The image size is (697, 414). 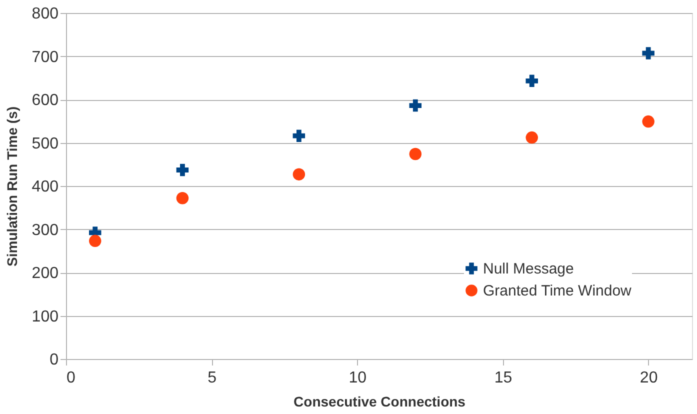 What do you see at coordinates (45, 187) in the screenshot?
I see `y-tick-label: 400` at bounding box center [45, 187].